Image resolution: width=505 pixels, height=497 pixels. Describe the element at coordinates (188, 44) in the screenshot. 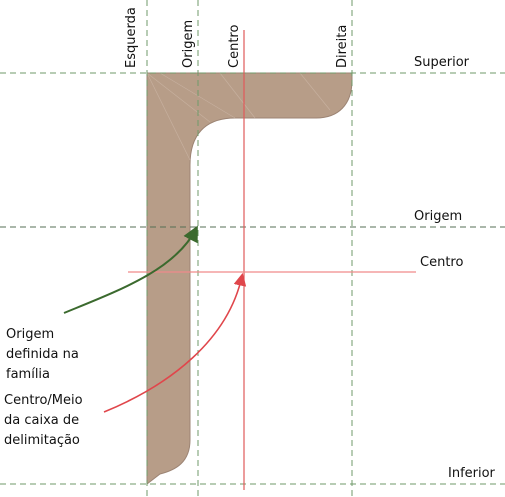

I see `label-origem-vertical: Origem` at that location.